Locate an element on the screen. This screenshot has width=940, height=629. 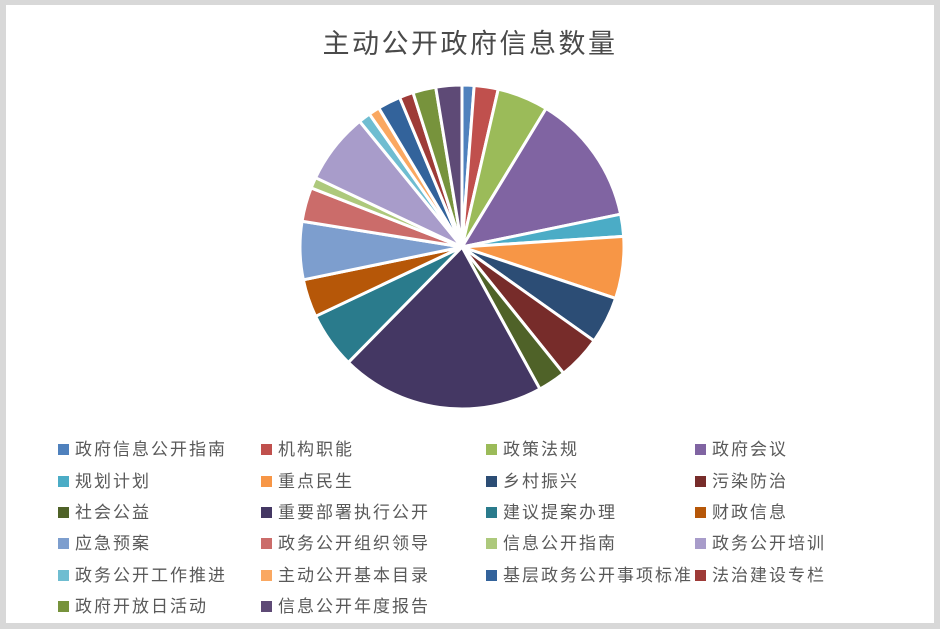
legend-label: 政务公开组织领导 is located at coordinates (354, 544).